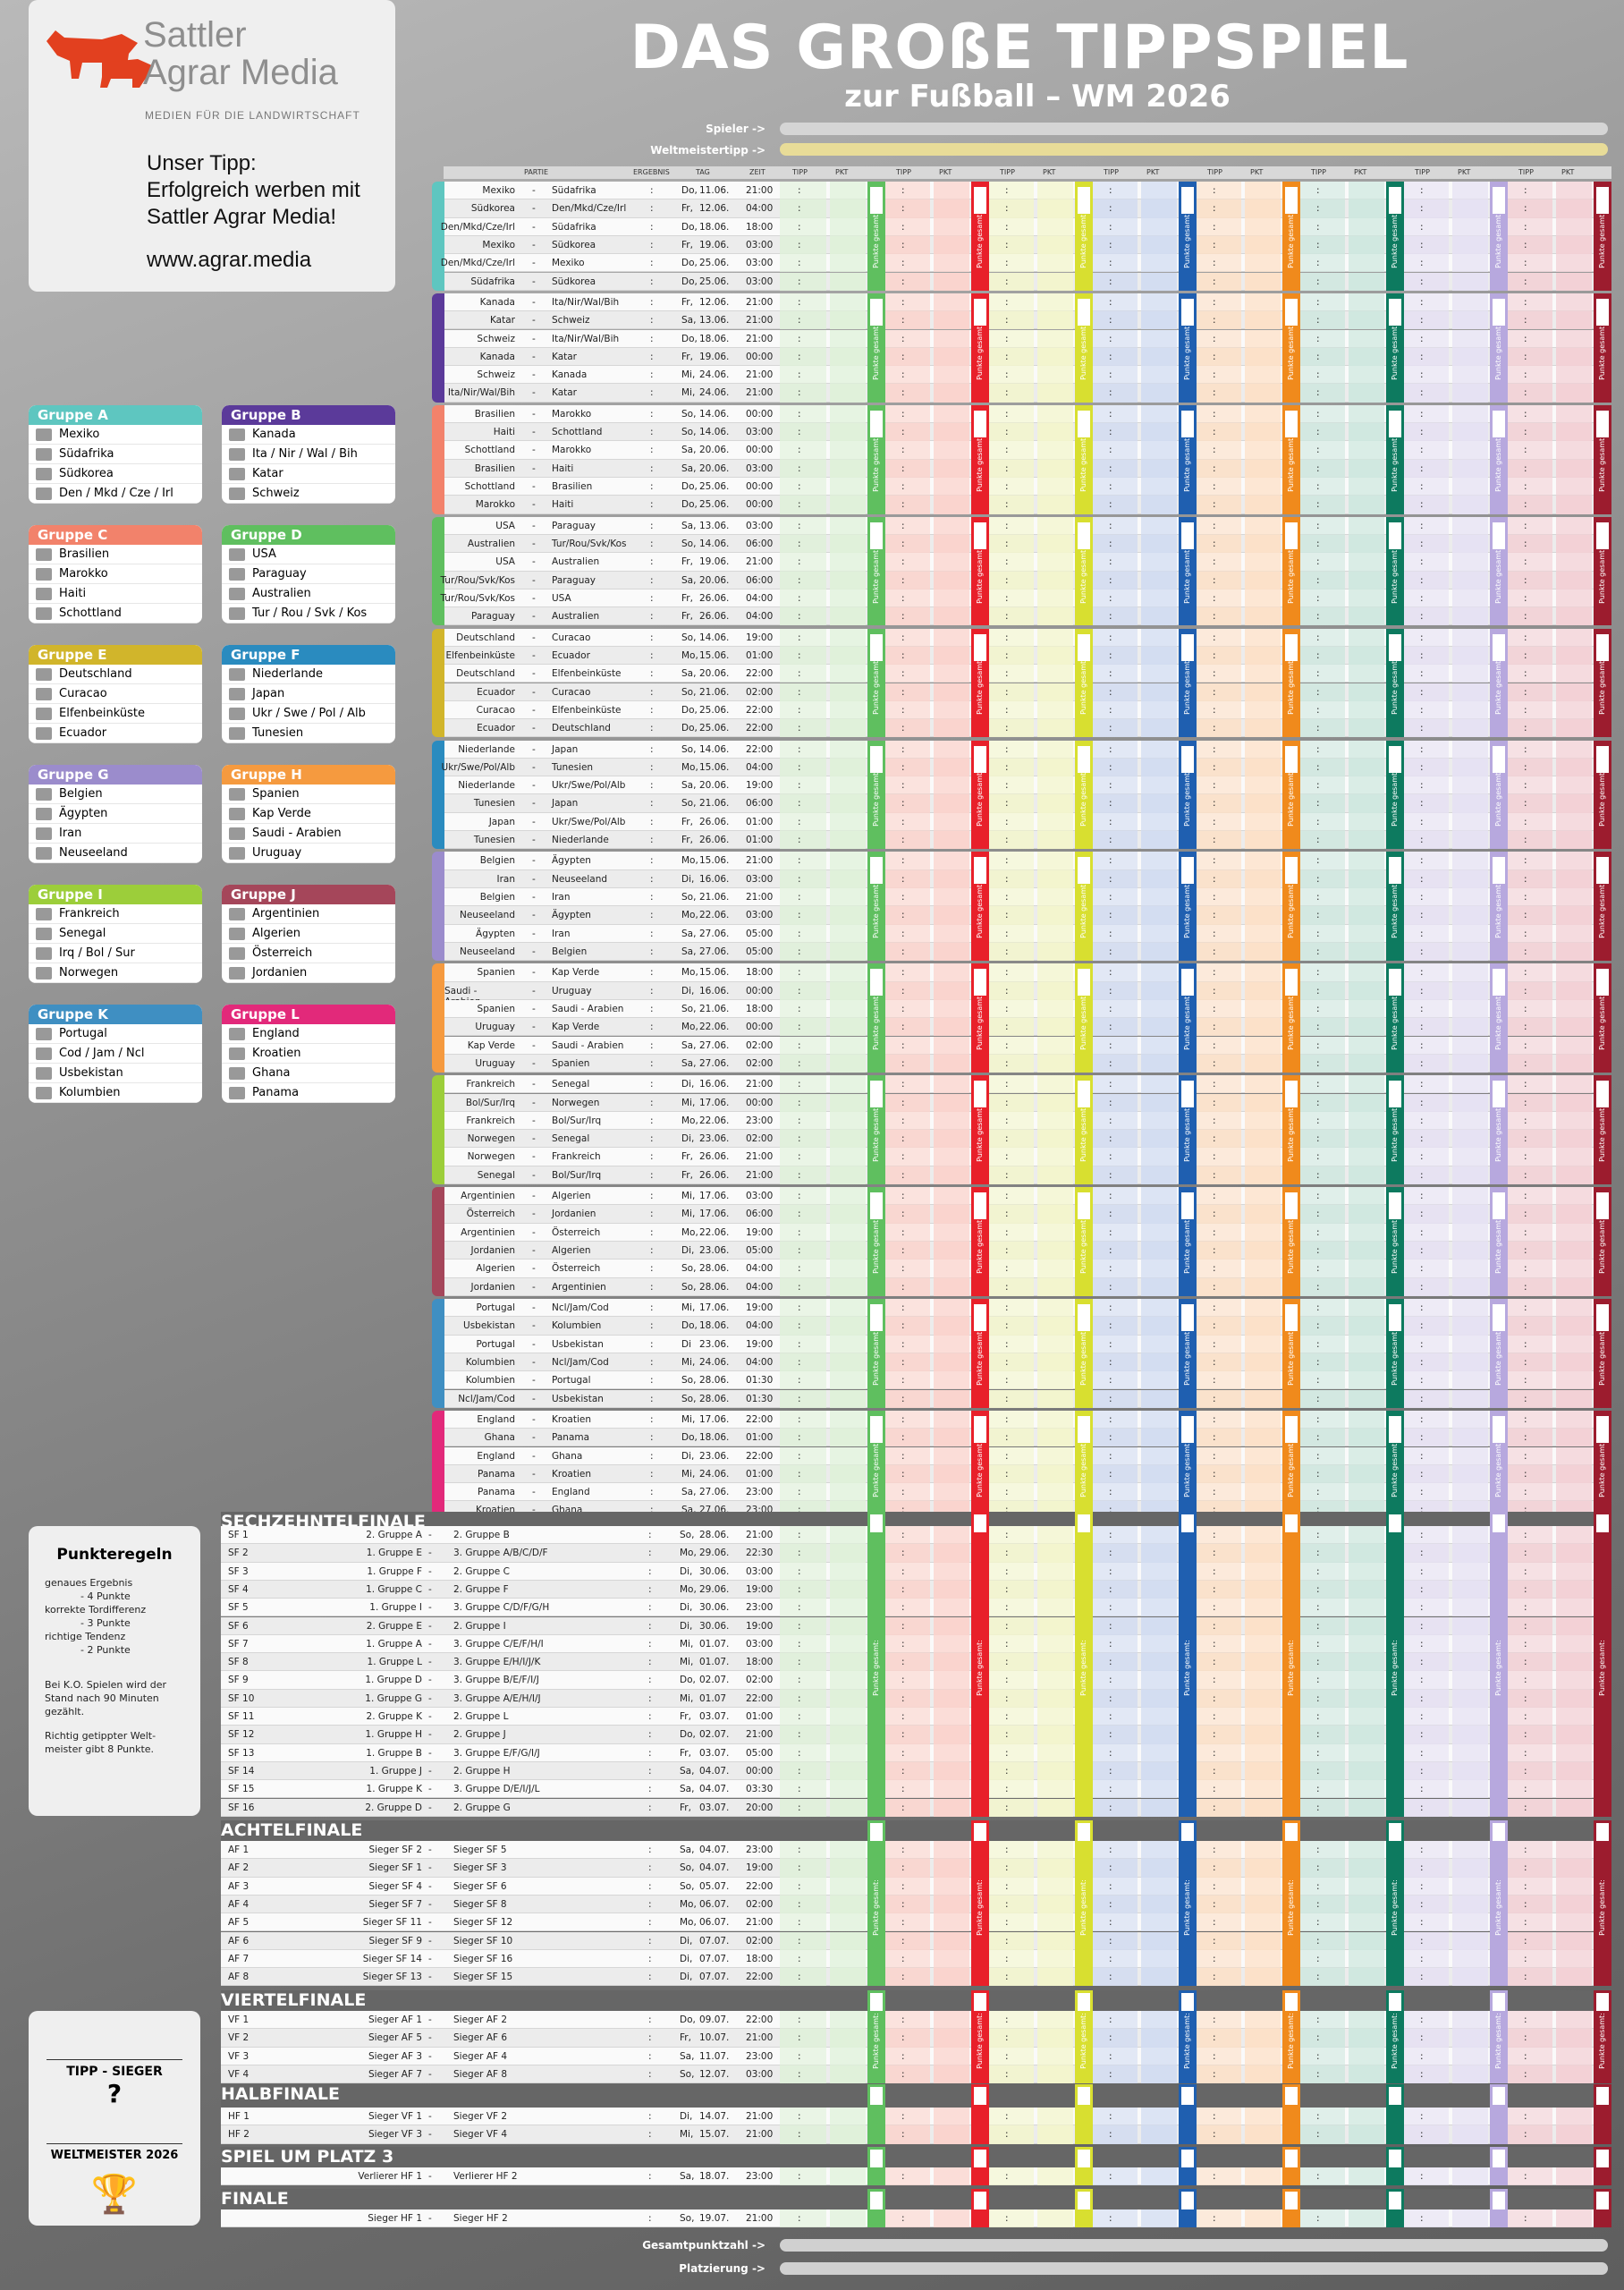 This screenshot has width=1624, height=2290. I want to click on group-team: Den / Mkd / Cze / Irl, so click(115, 494).